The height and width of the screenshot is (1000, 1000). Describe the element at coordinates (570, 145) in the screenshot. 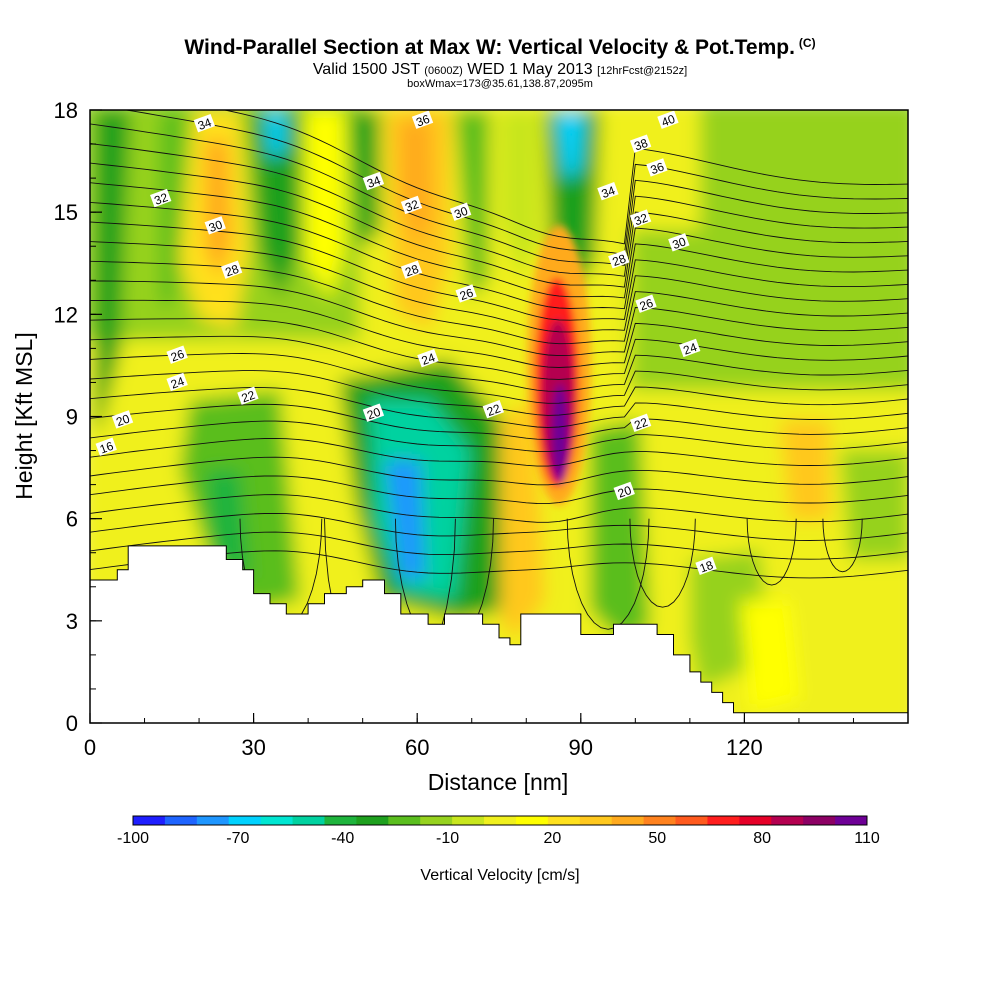

I see `upper-downdraft-right-core` at that location.